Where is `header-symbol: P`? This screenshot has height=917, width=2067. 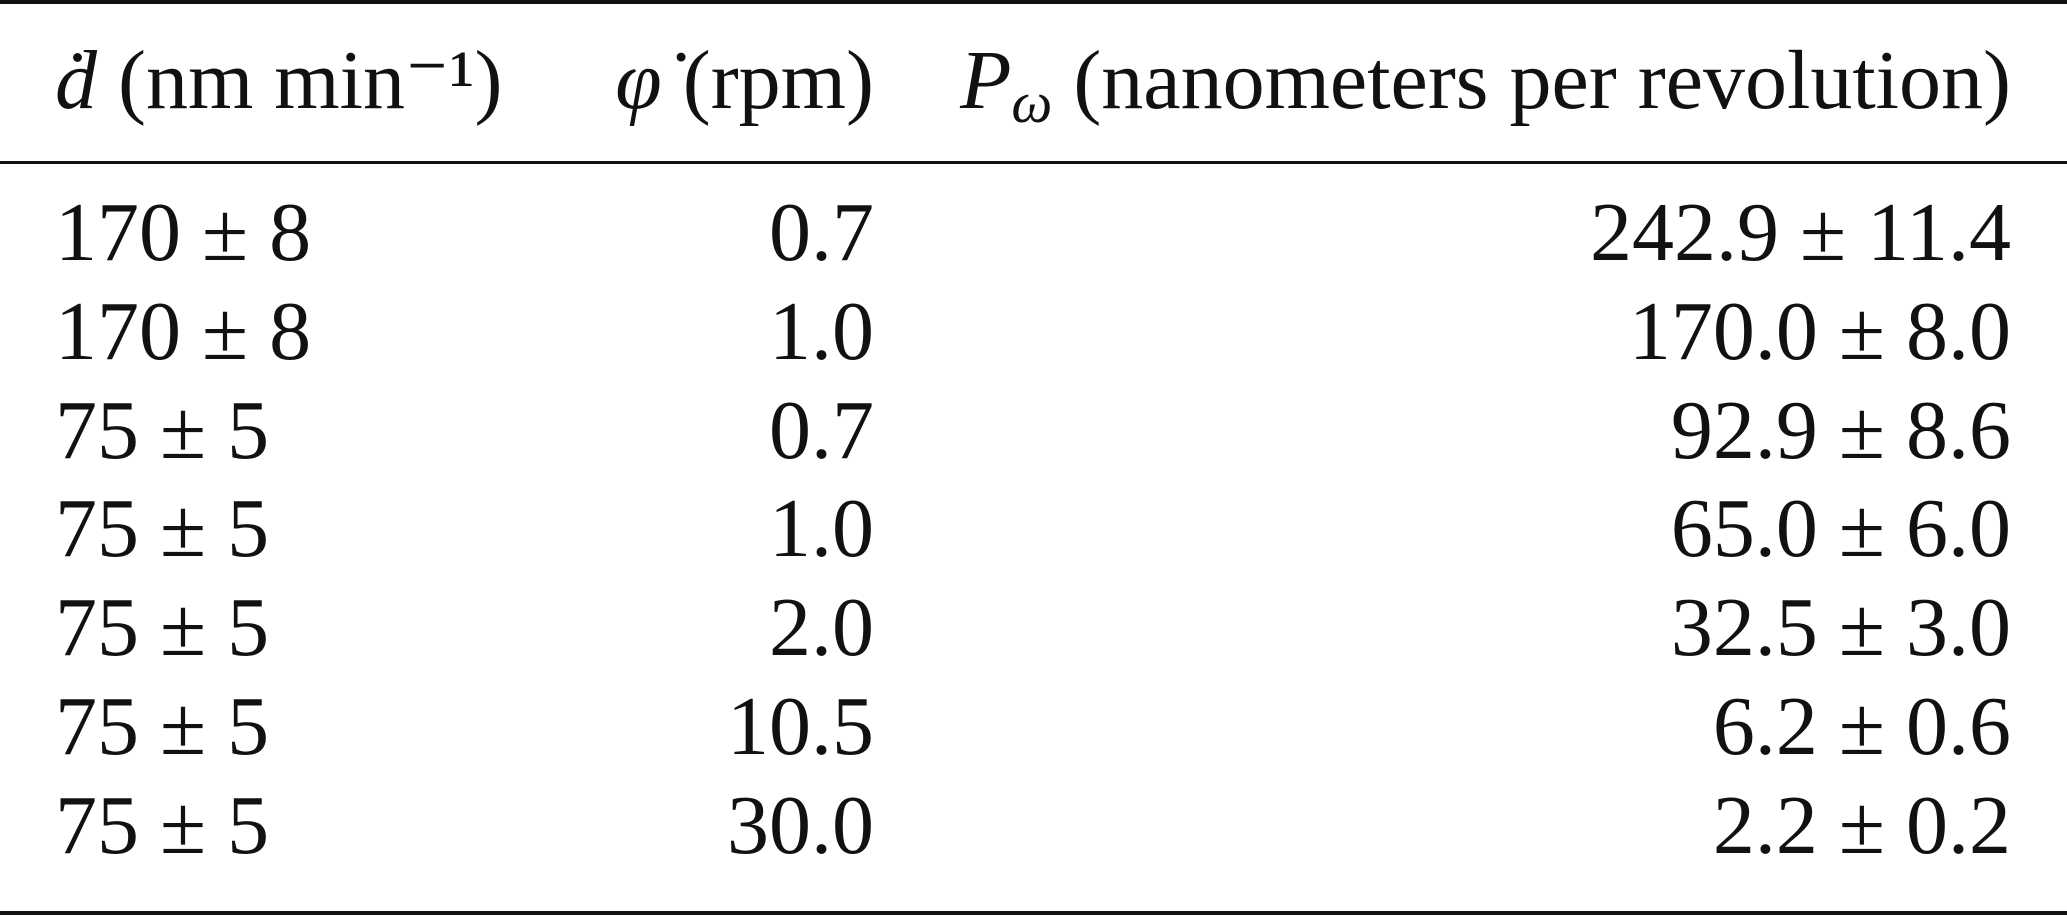 header-symbol: P is located at coordinates (986, 80).